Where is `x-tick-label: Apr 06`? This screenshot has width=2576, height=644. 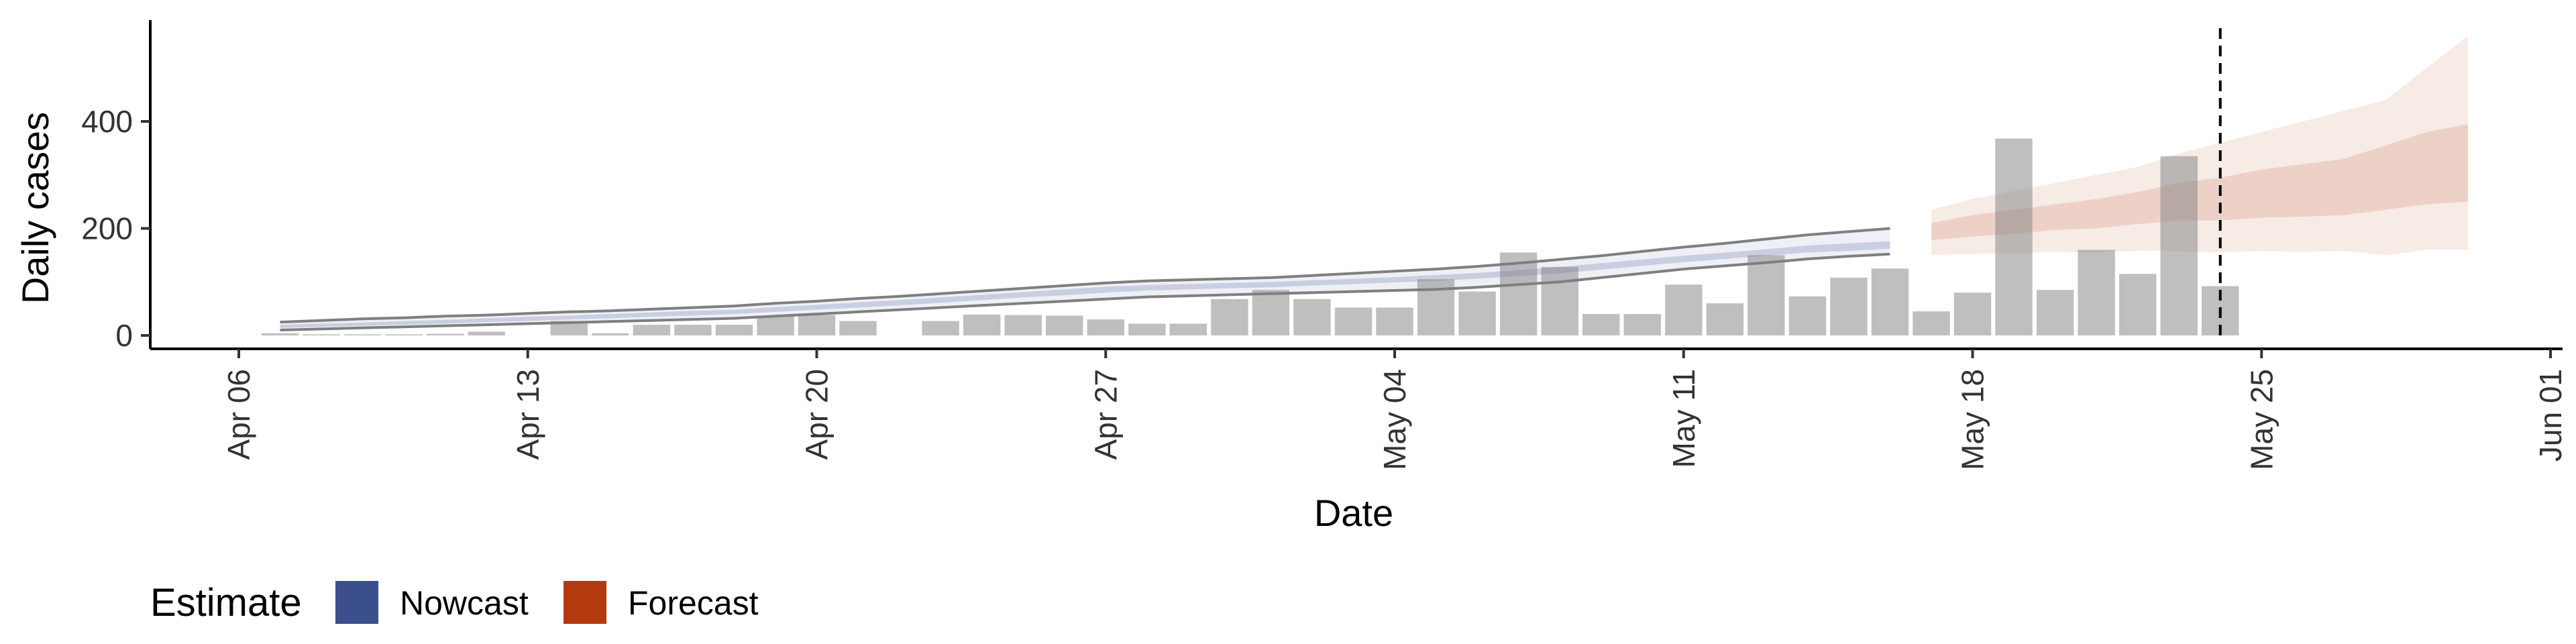 x-tick-label: Apr 06 is located at coordinates (238, 414).